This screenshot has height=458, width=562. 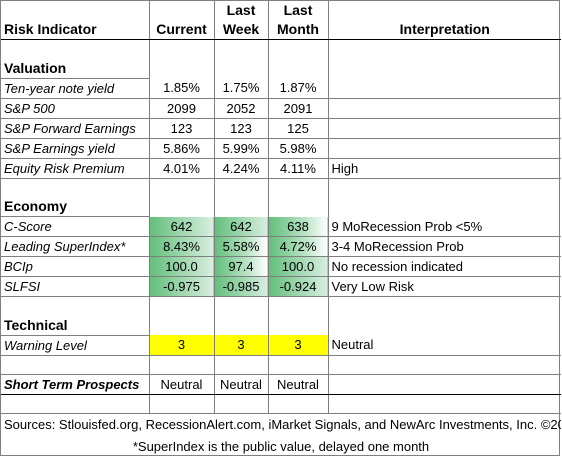 What do you see at coordinates (75, 68) in the screenshot?
I see `section-title-valuation: Valuation` at bounding box center [75, 68].